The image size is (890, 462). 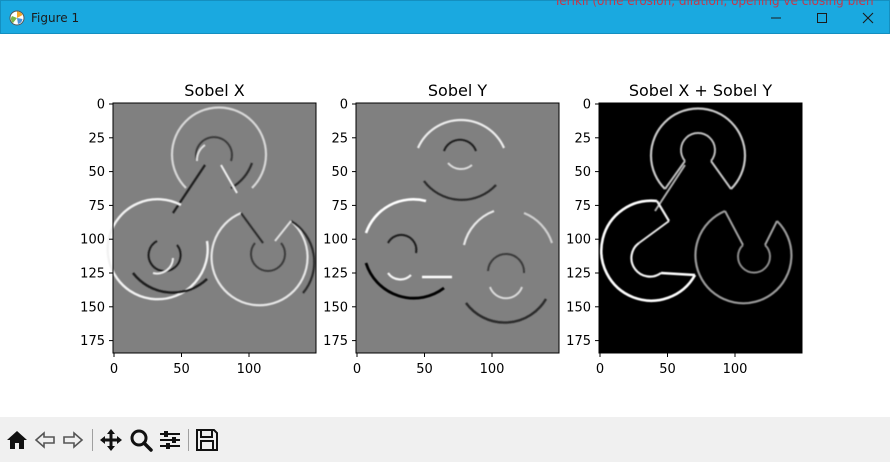 I want to click on axes-sobel-xy, so click(x=700, y=228).